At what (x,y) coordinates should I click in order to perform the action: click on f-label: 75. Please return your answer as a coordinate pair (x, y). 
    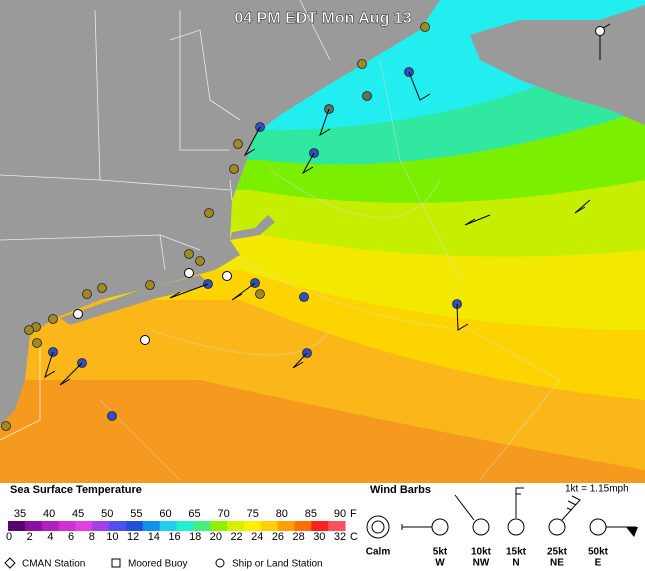
    Looking at the image, I should click on (253, 514).